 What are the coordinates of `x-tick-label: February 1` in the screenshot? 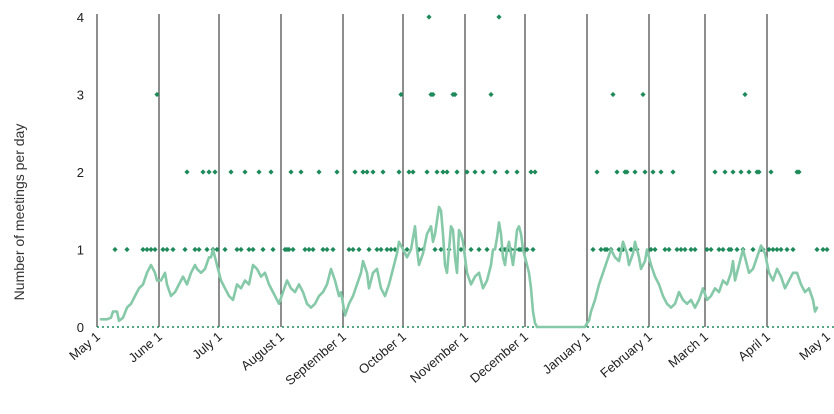 It's located at (626, 355).